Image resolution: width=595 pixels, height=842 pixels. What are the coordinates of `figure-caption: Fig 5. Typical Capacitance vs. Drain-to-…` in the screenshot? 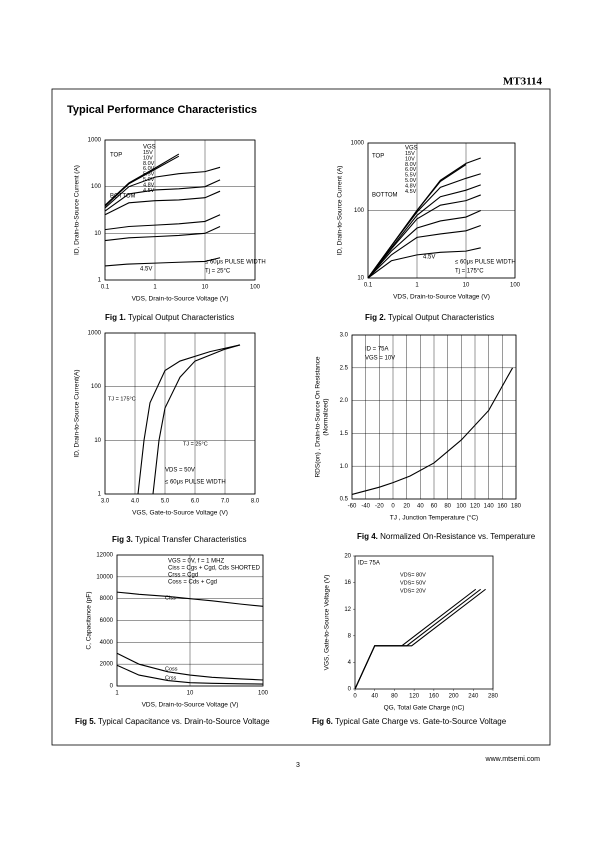 It's located at (172, 721).